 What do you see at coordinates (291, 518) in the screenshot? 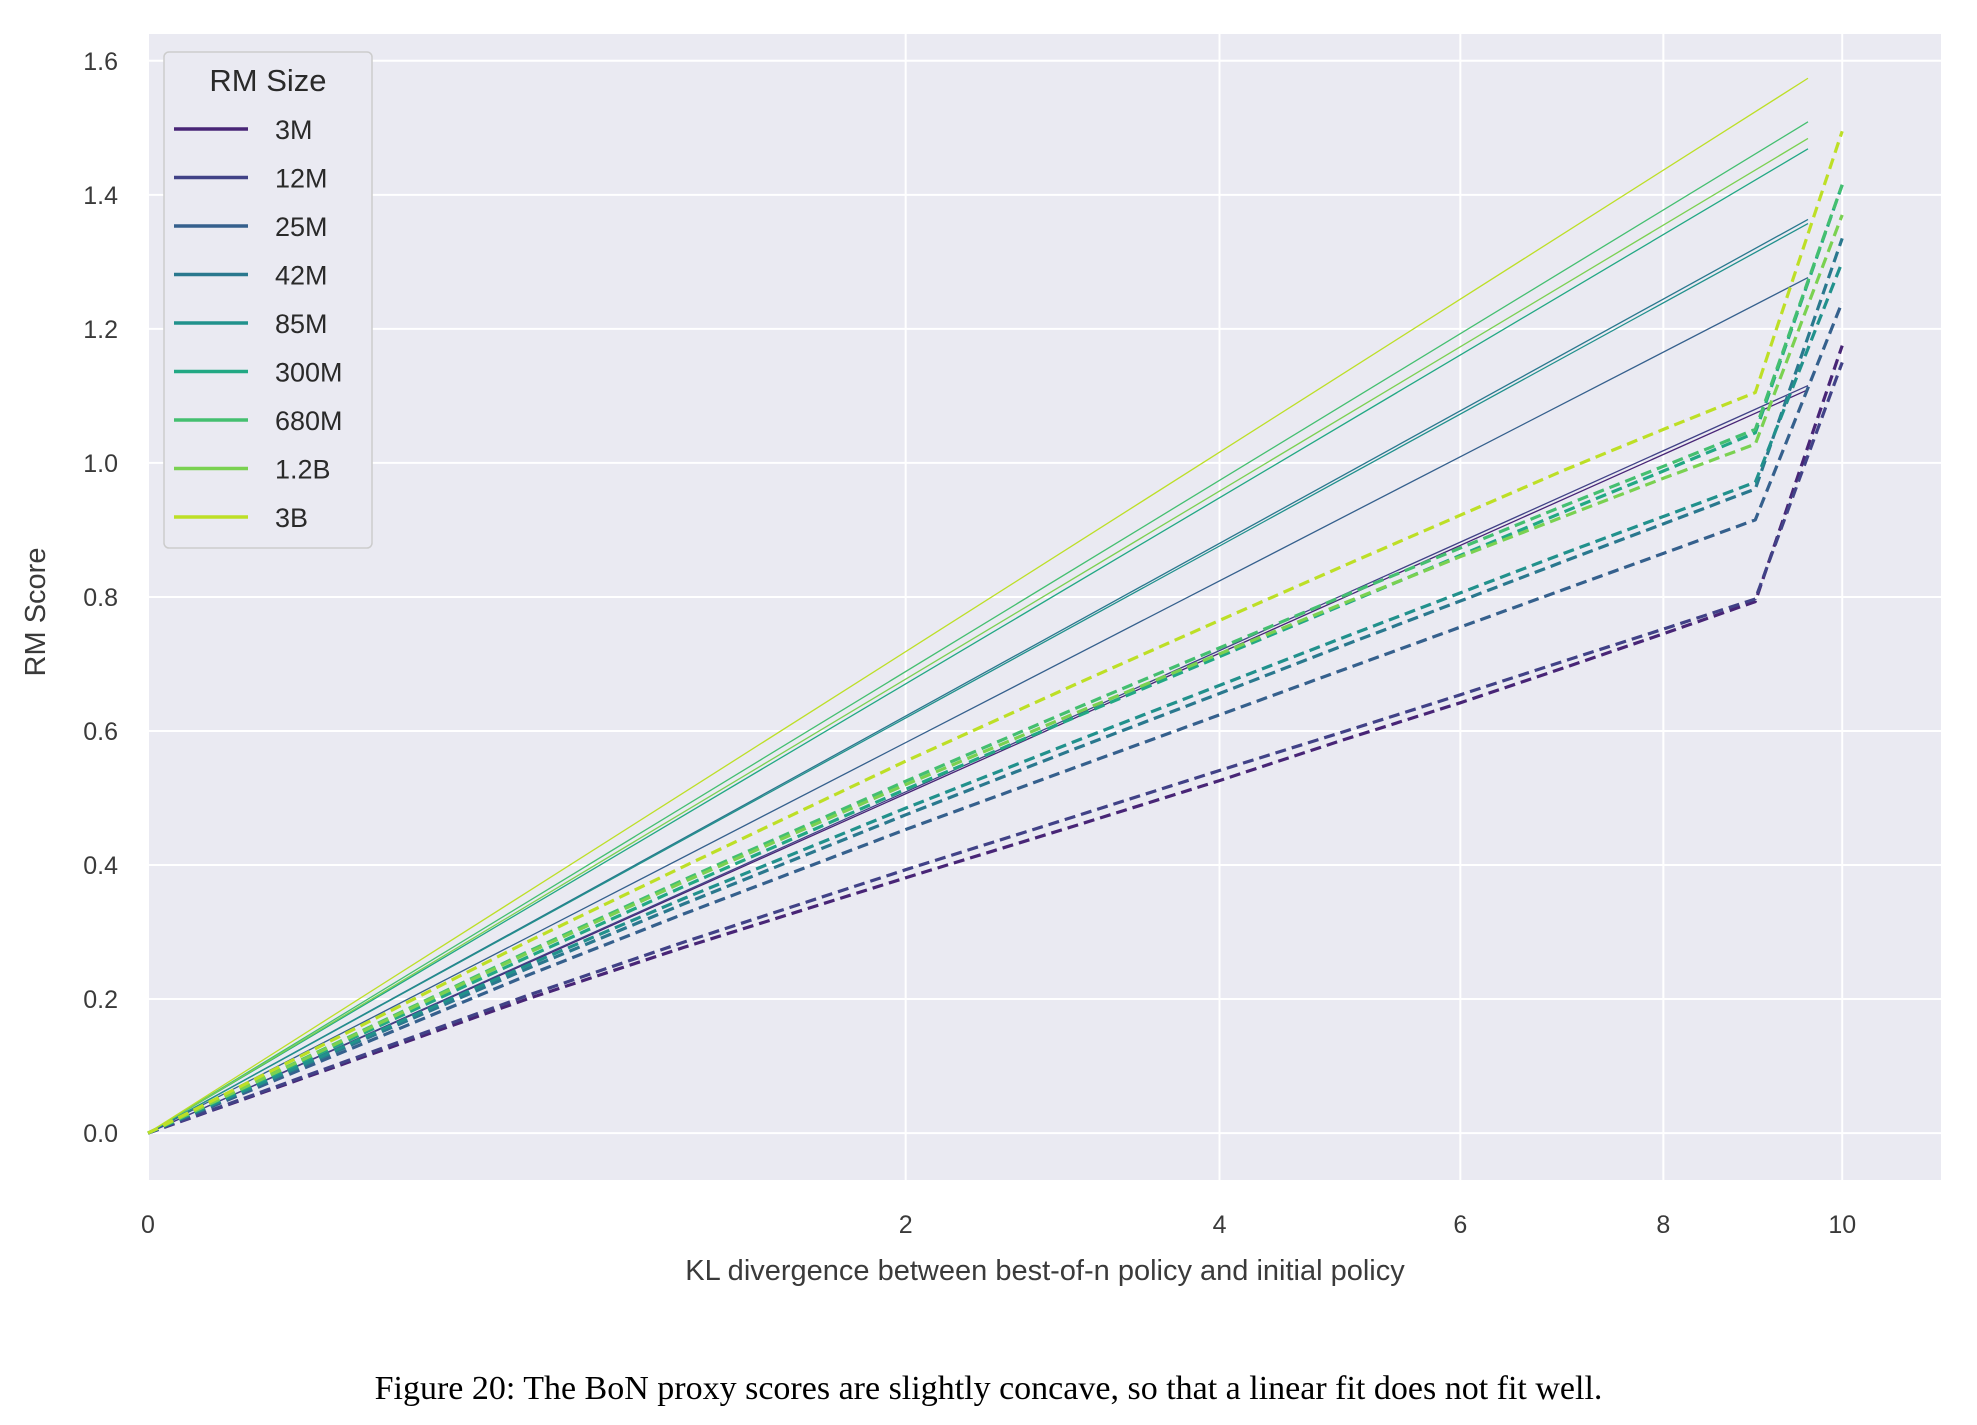
I see `legend-label: 3B` at bounding box center [291, 518].